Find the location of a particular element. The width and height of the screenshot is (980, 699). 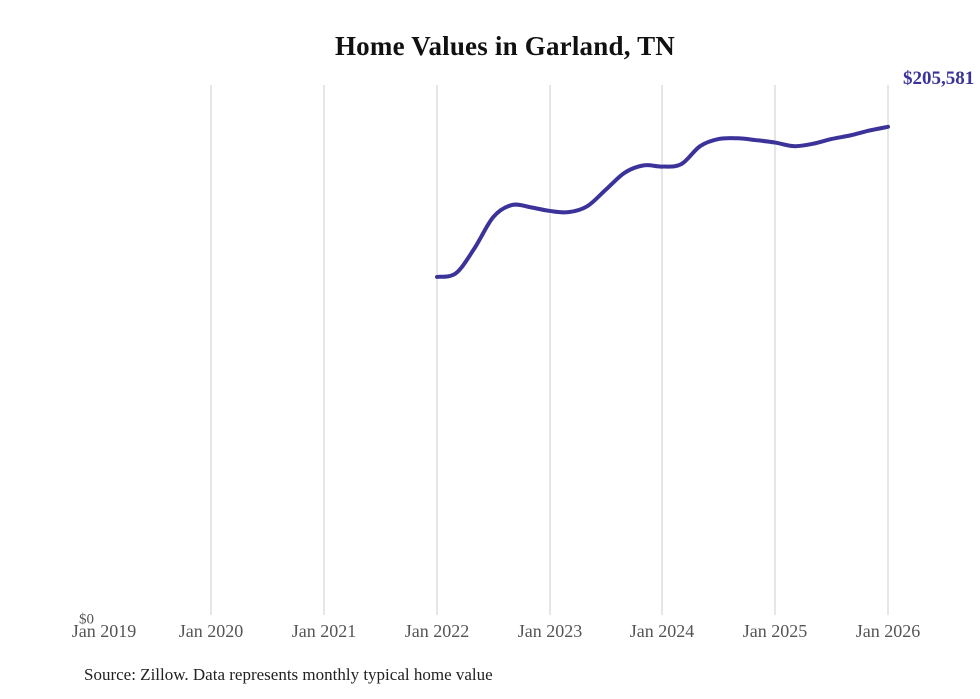

x-tick-jan-2020: Jan 2020 is located at coordinates (211, 631).